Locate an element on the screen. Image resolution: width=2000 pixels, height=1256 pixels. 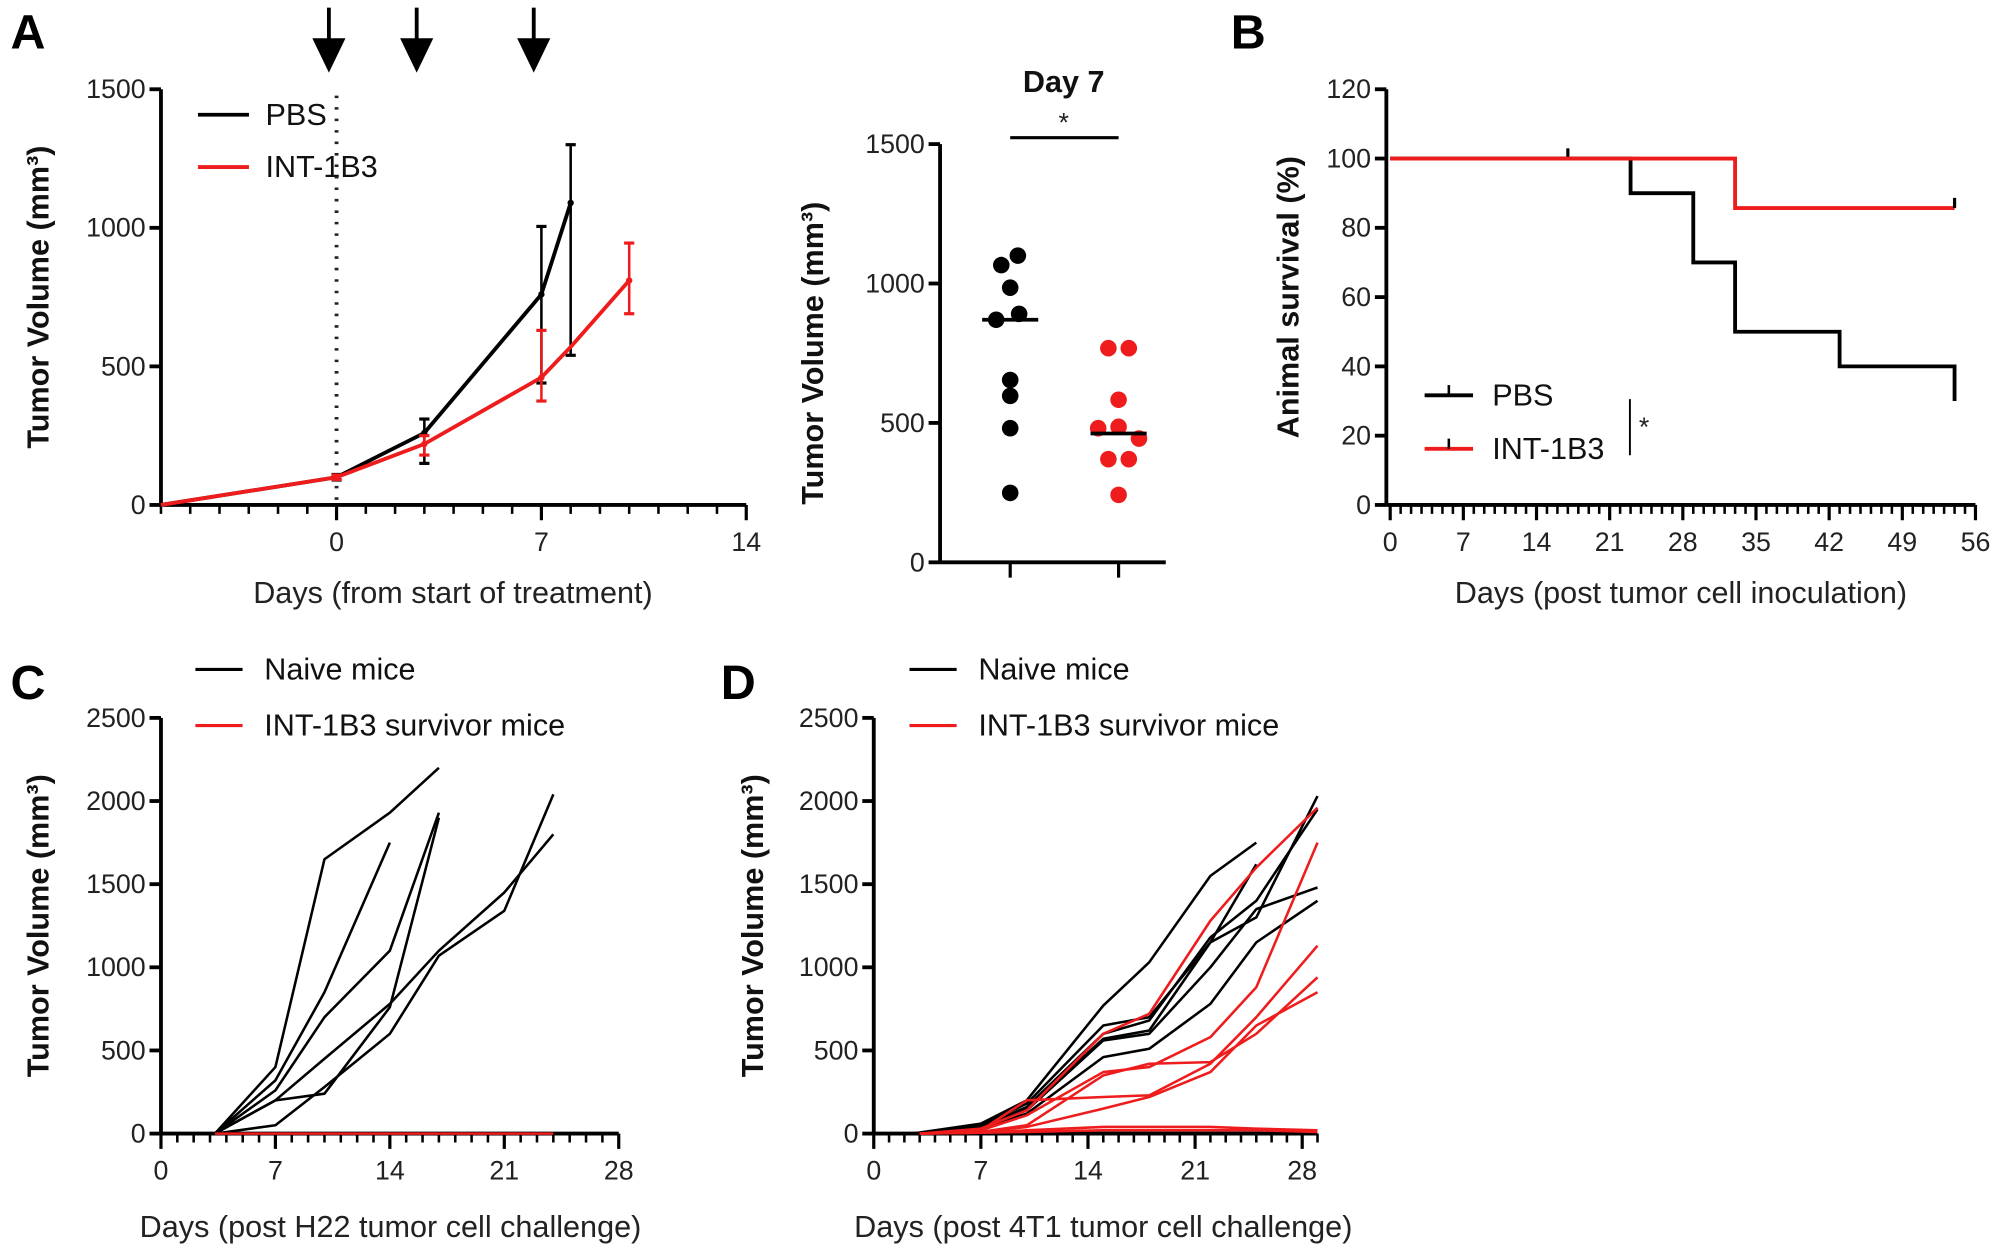
a-growth-y-tick-label: 1000 is located at coordinates (116, 228).